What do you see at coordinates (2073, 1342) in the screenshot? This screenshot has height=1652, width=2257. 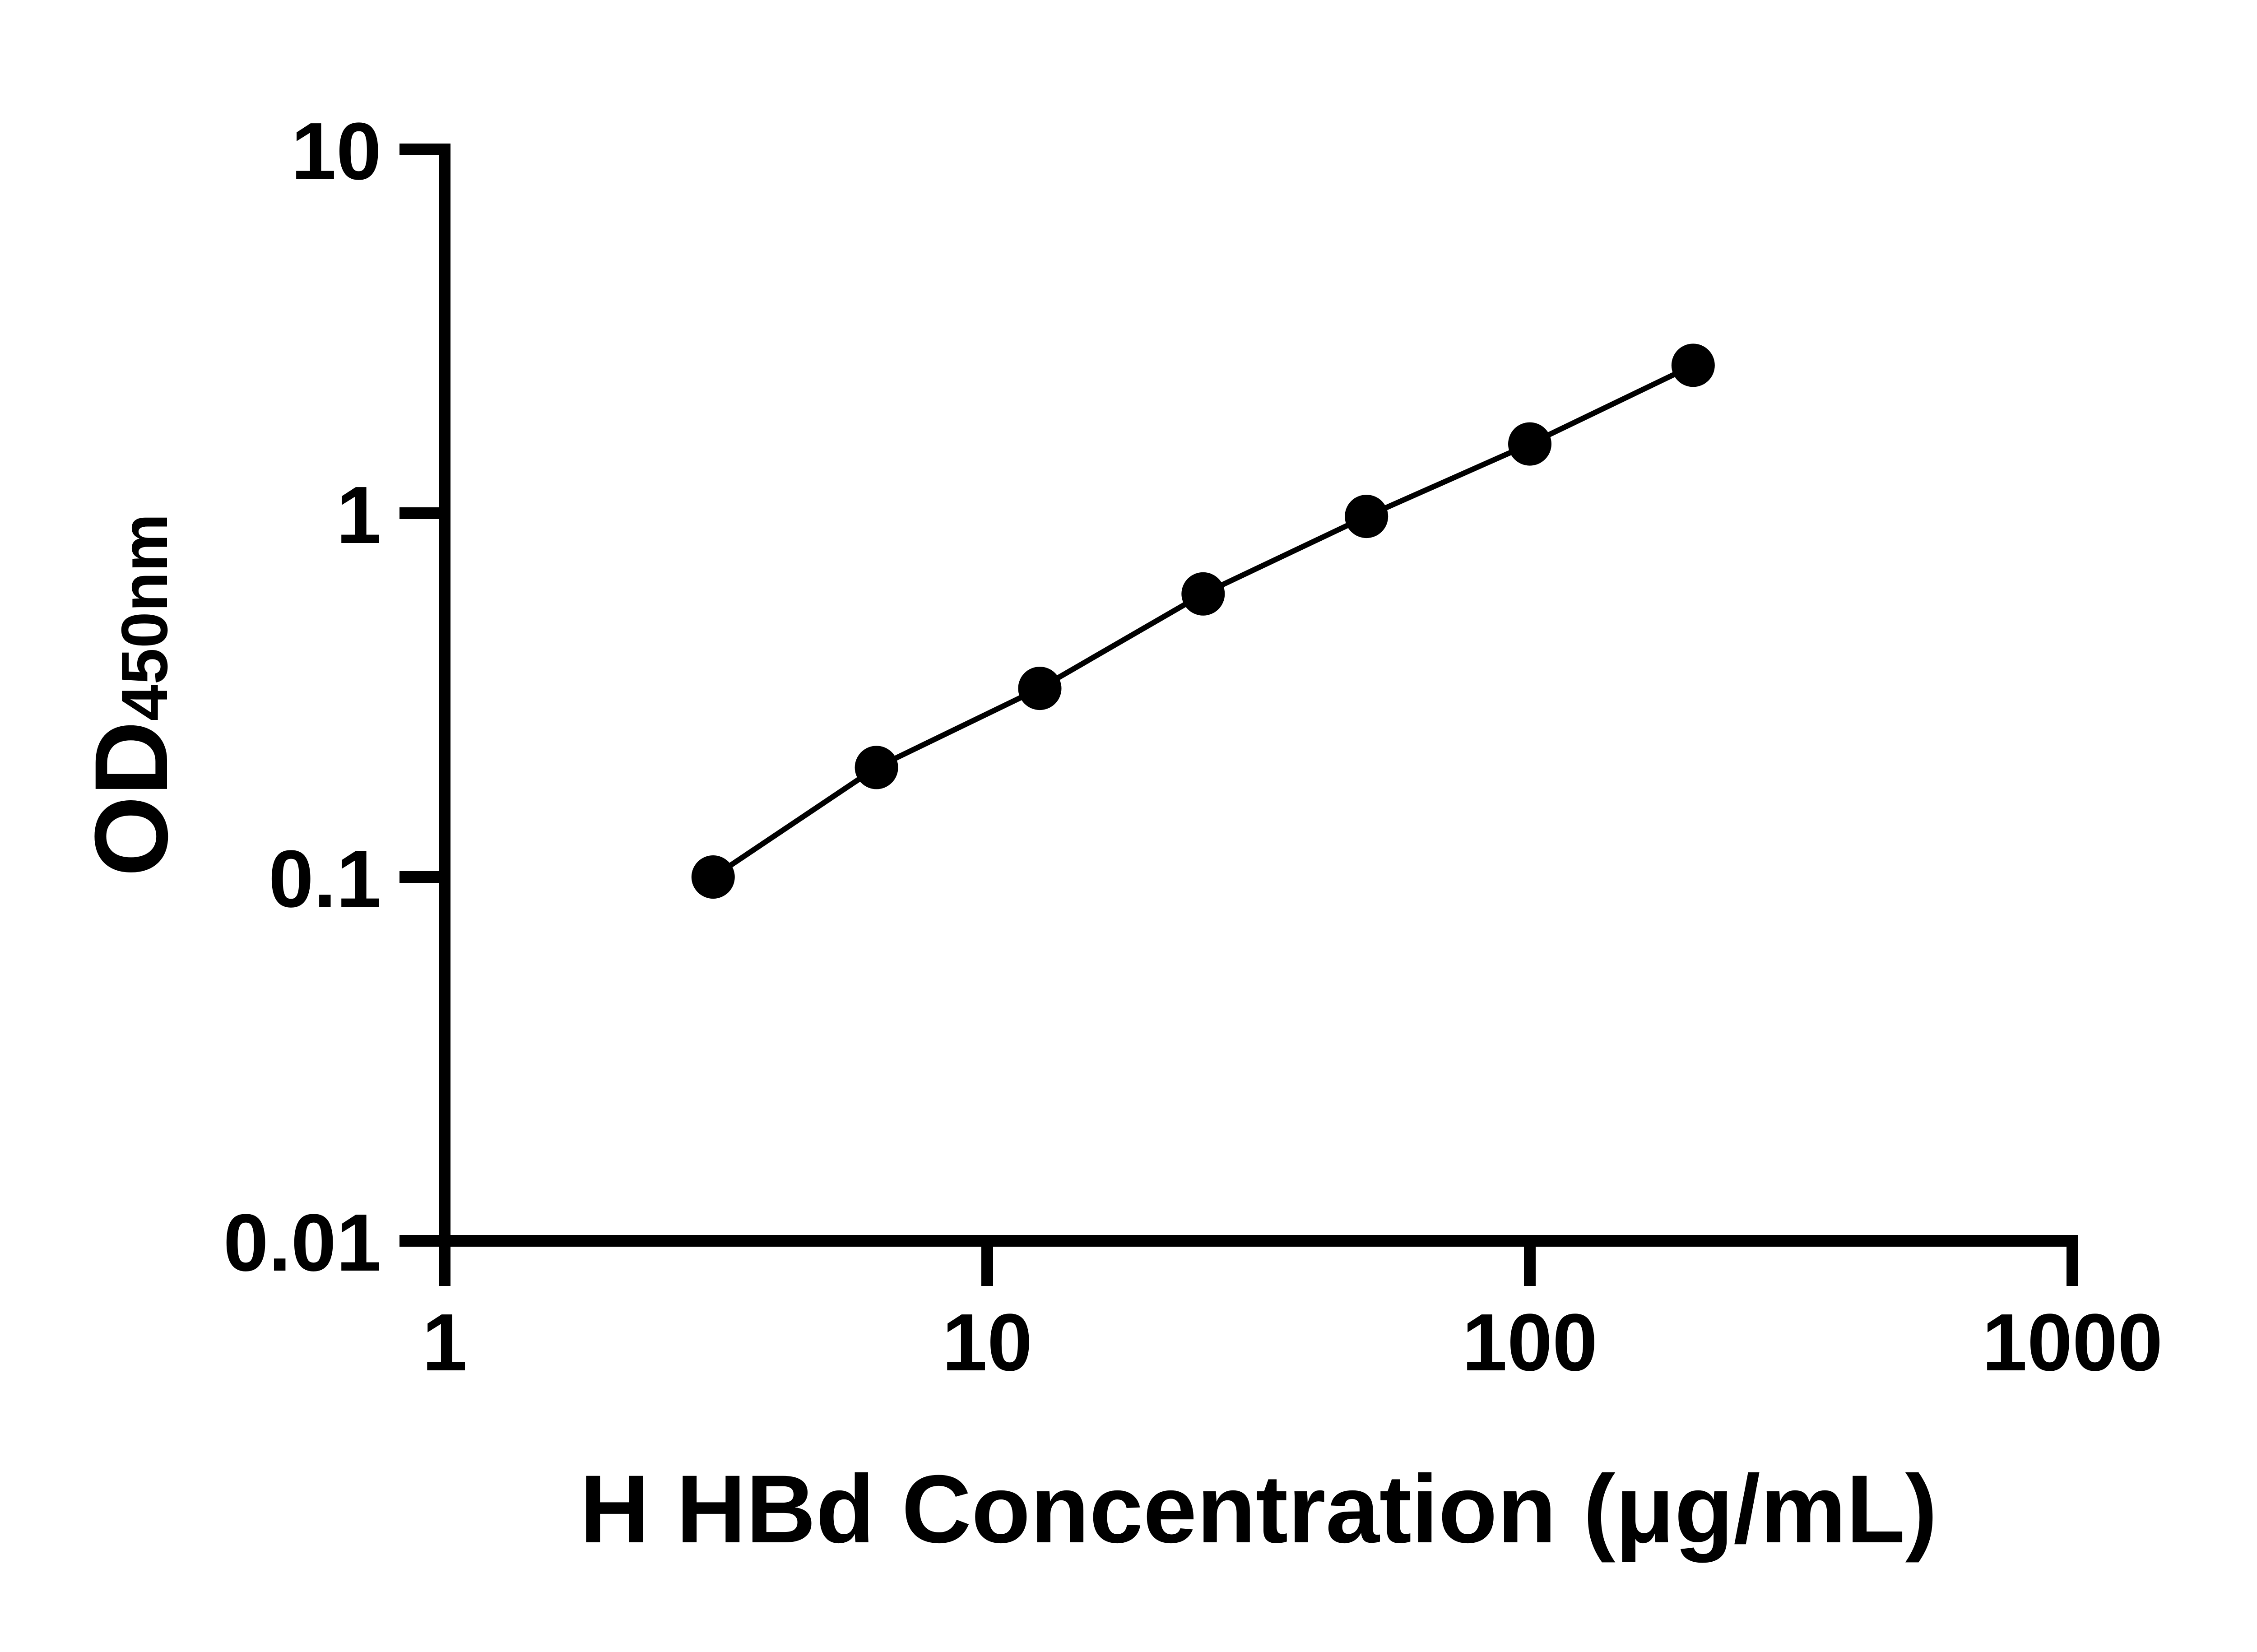 I see `x-axis-tick-label: 1000` at bounding box center [2073, 1342].